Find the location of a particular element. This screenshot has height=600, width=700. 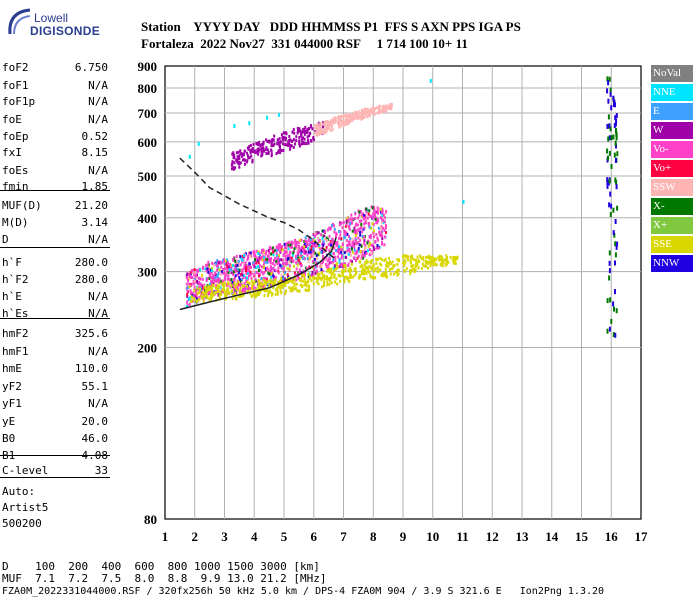

y-tick-label: 900 is located at coordinates (148, 66).